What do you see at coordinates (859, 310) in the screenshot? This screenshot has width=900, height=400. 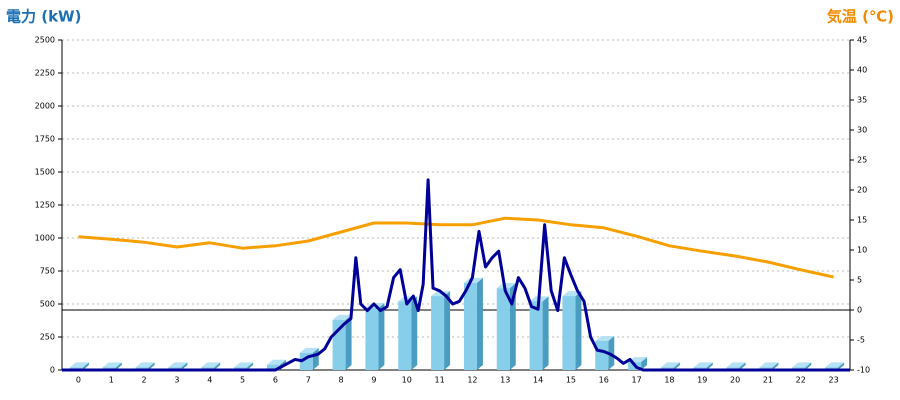 I see `y2-tick-label: 0` at bounding box center [859, 310].